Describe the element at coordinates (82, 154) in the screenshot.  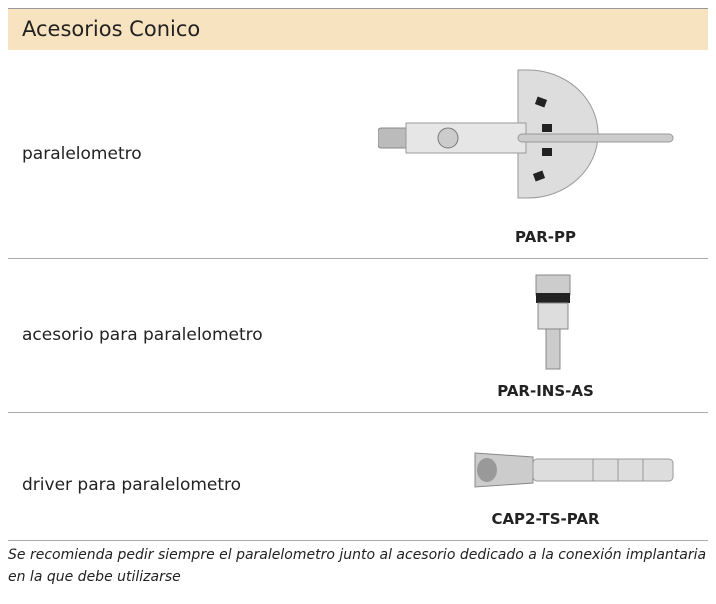
I see `product-name: paralelometro` at that location.